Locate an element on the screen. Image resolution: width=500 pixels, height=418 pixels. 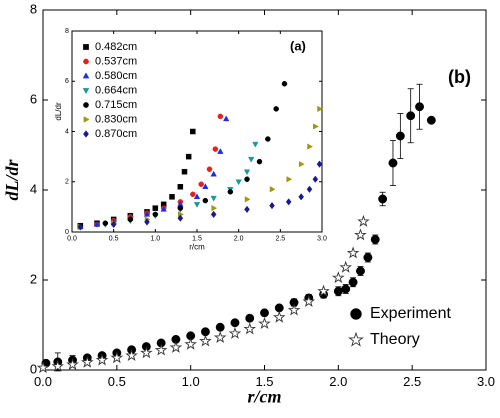
x-tick-label: 1.0 is located at coordinates (191, 381).